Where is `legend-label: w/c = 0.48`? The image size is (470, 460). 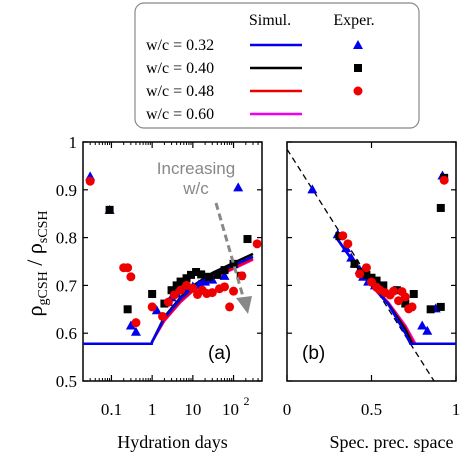
legend-label: w/c = 0.48 is located at coordinates (180, 91).